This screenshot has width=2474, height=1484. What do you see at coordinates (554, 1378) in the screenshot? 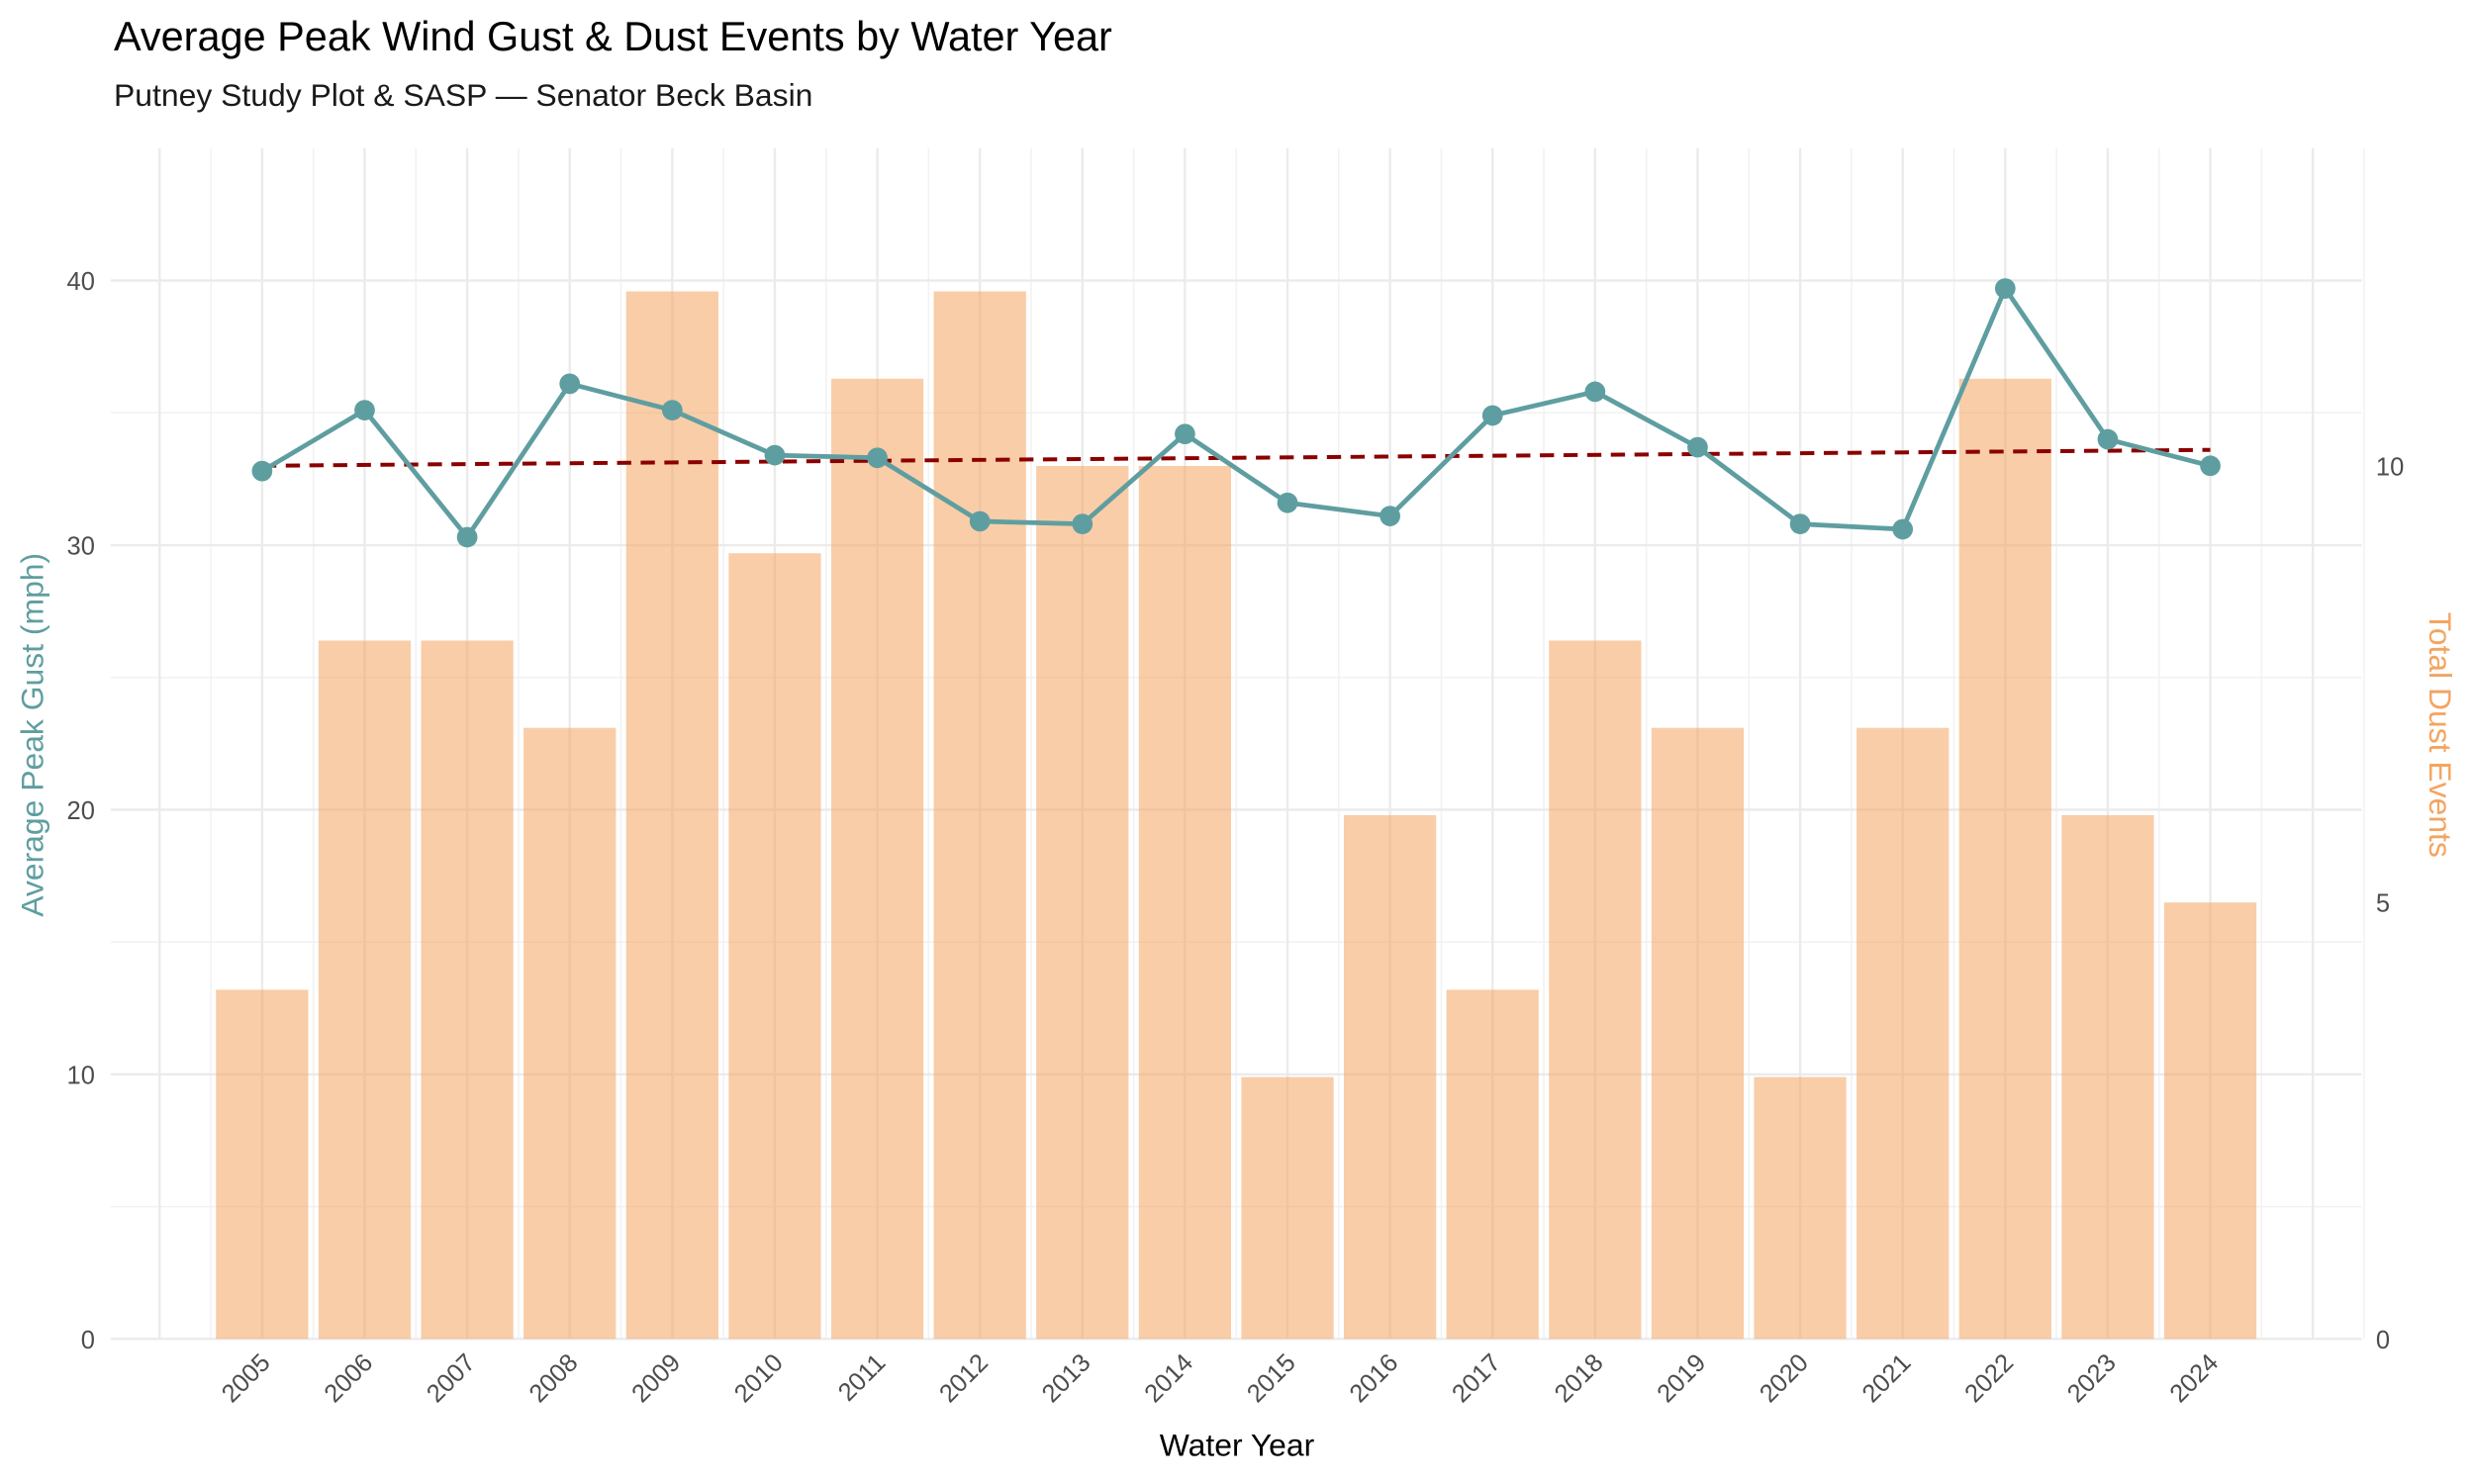
I see `x-tick-label: 2008` at bounding box center [554, 1378].